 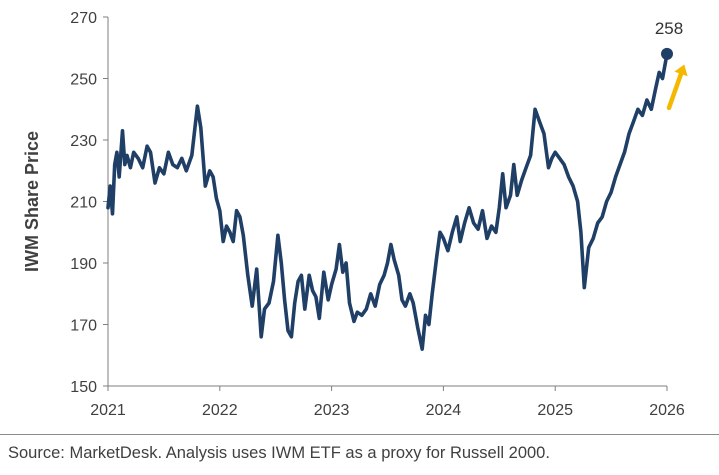 What do you see at coordinates (220, 410) in the screenshot?
I see `x-tick-label: 2022` at bounding box center [220, 410].